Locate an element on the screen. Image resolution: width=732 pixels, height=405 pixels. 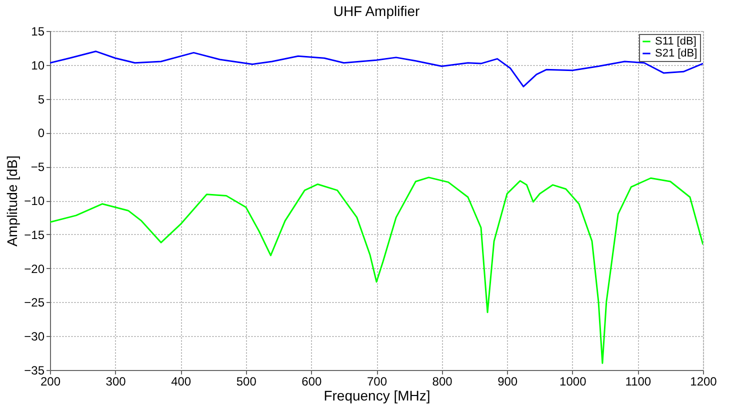
x-tick-label: 1200 is located at coordinates (704, 381).